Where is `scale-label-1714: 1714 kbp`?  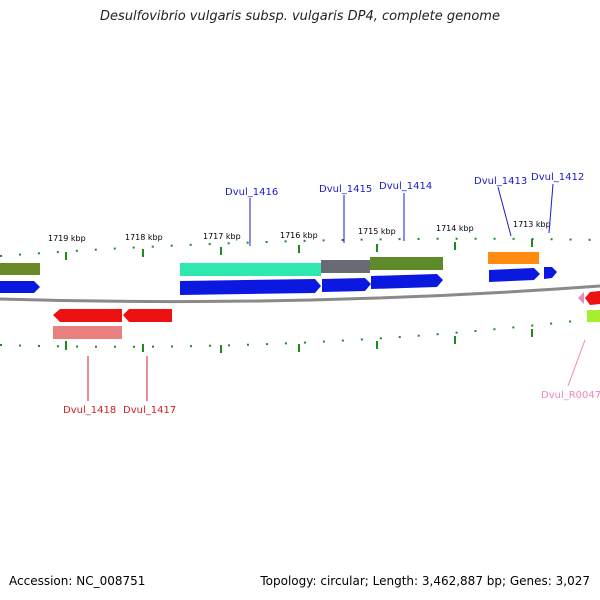 scale-label-1714: 1714 kbp is located at coordinates (455, 228).